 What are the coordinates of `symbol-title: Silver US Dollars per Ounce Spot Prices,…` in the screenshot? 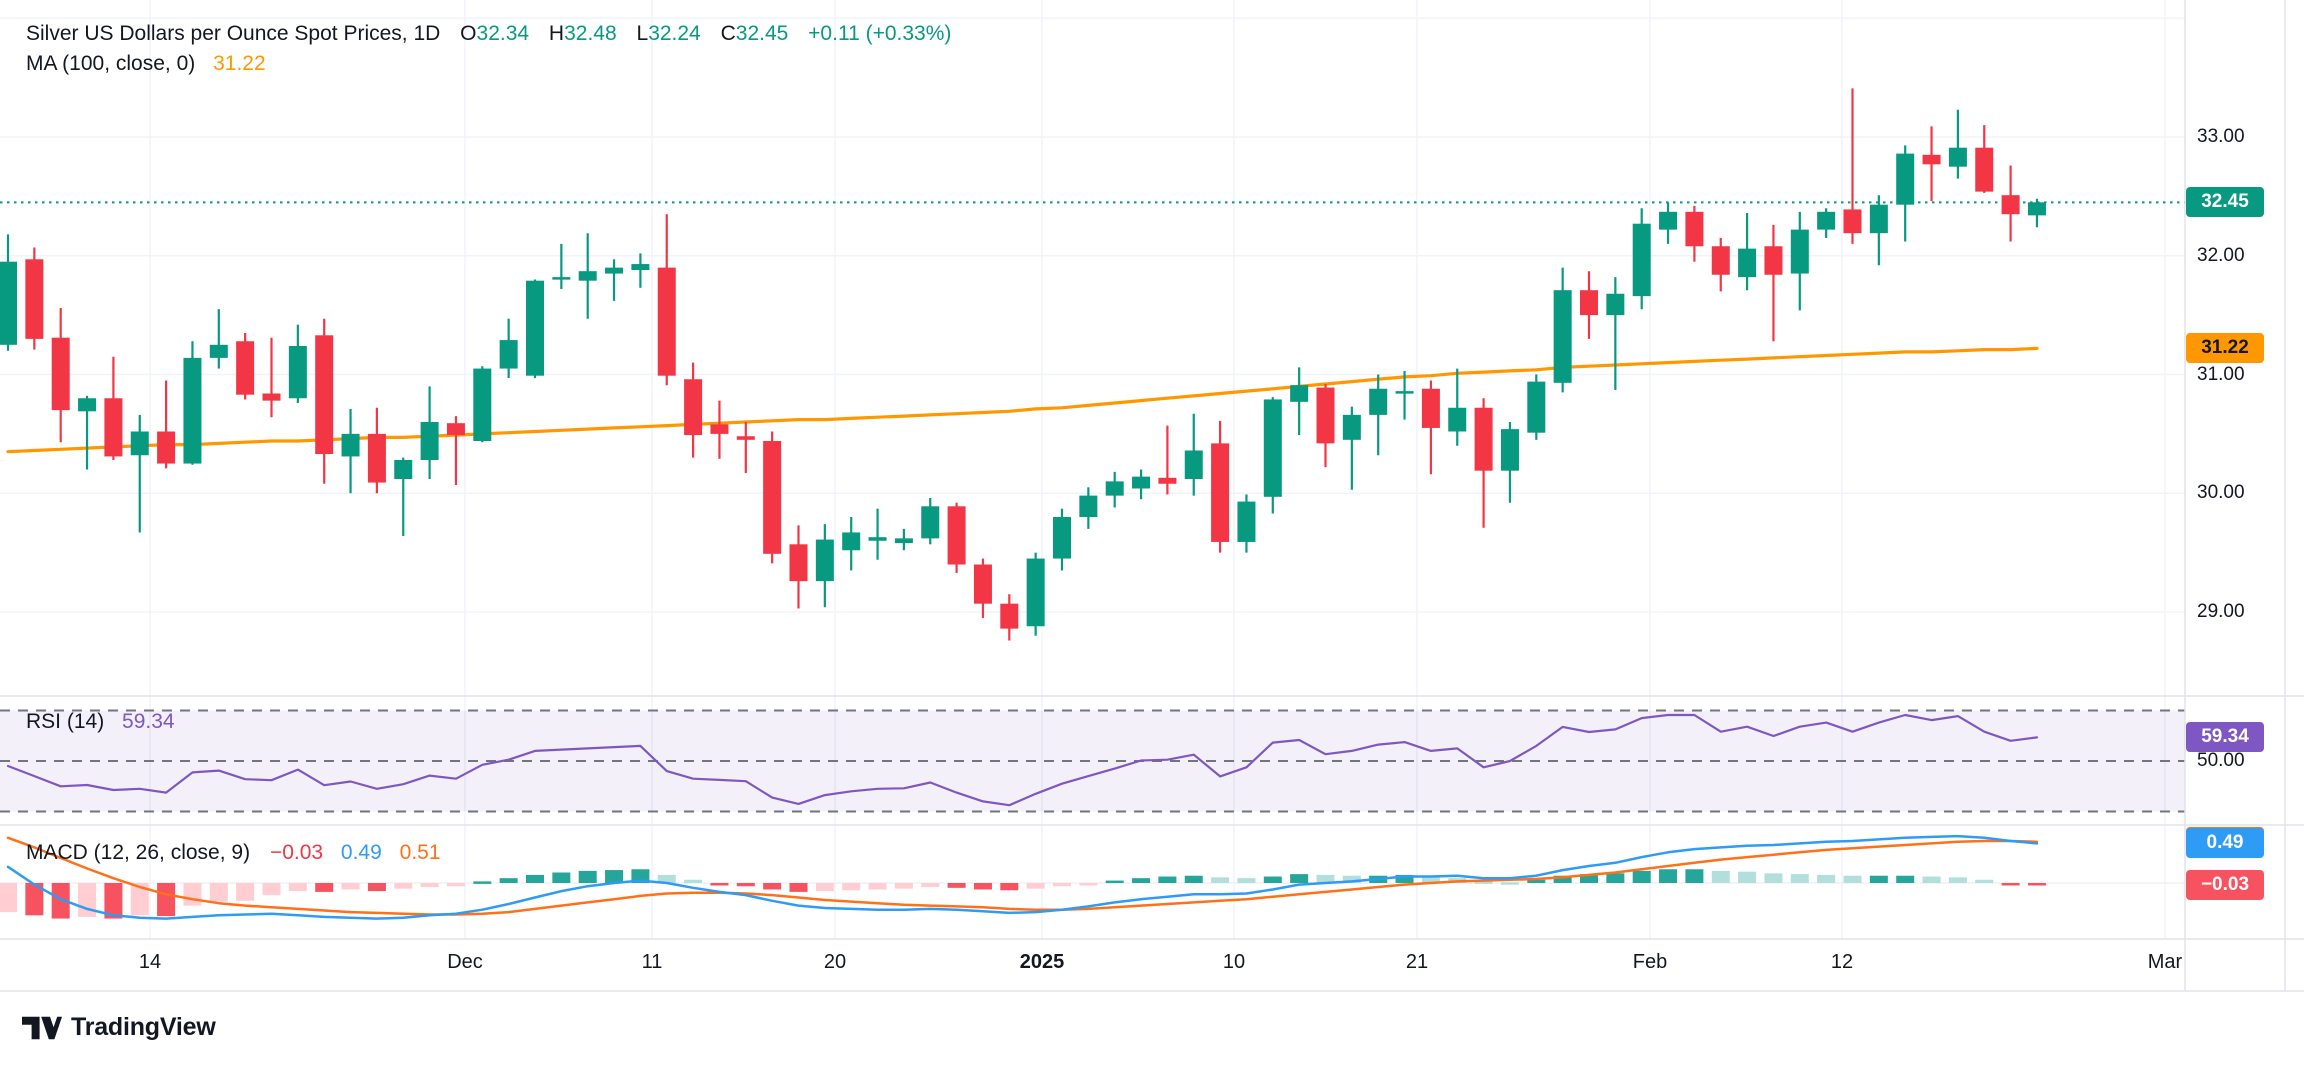 It's located at (233, 33).